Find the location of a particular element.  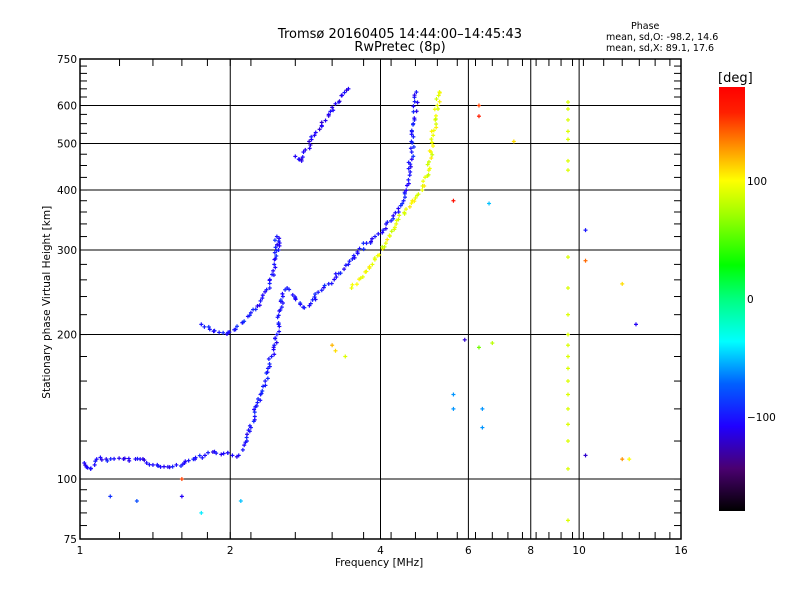

chart-title: Tromsø 20160405 14:44:00–14:45:43 is located at coordinates (400, 34).